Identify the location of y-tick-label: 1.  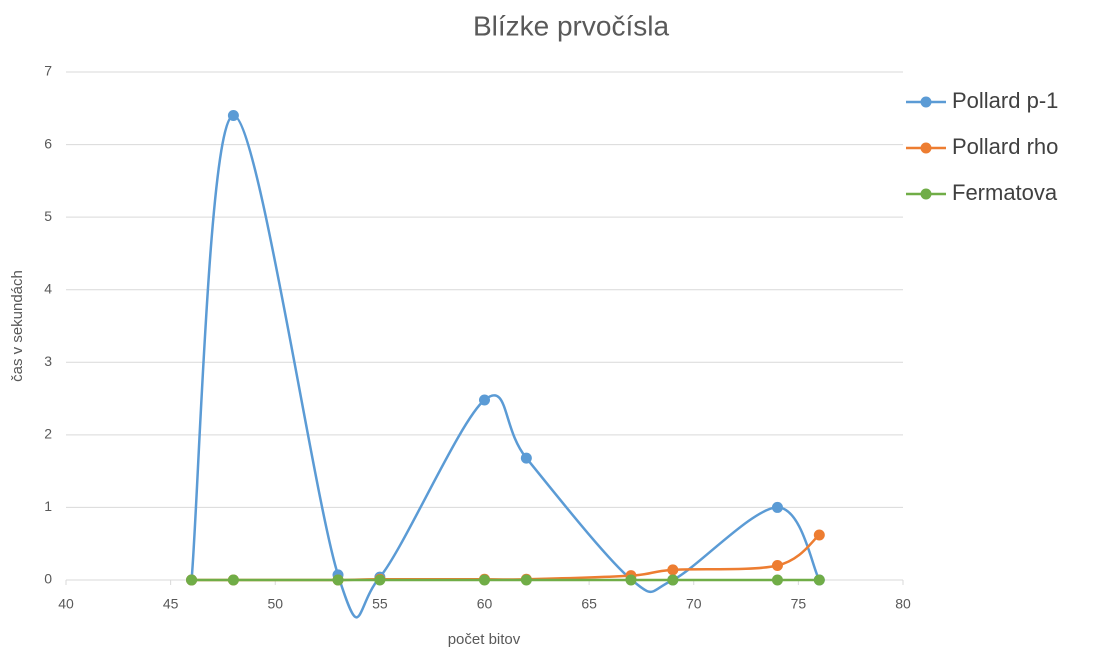
(48, 506).